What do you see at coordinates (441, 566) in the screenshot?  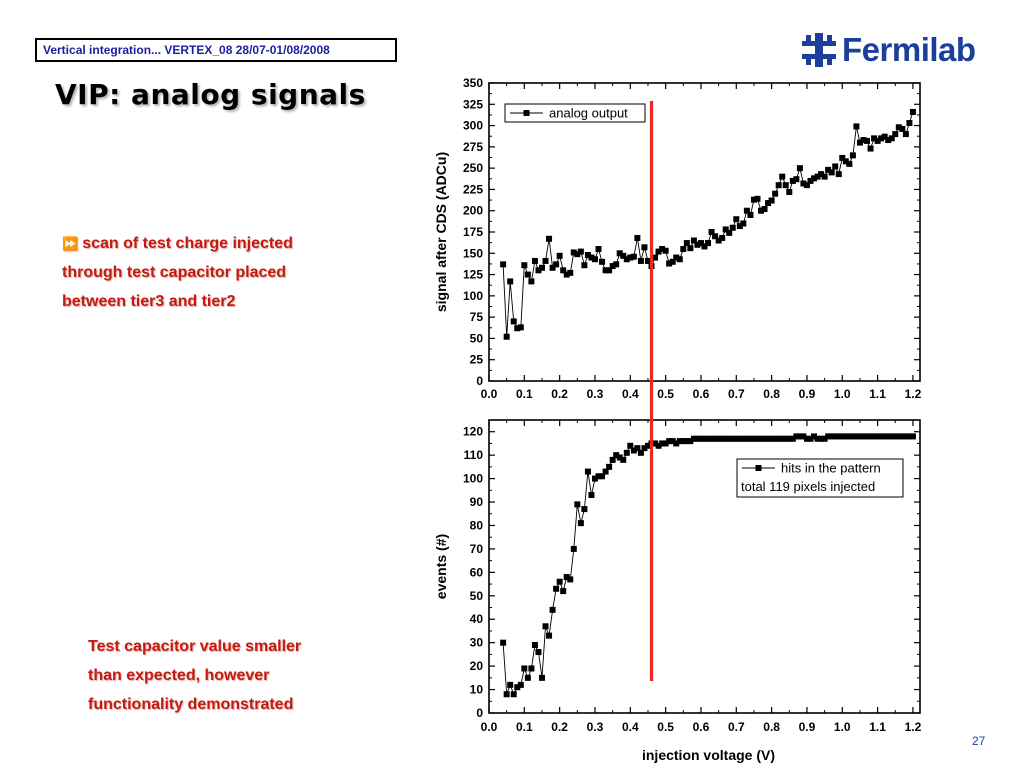 I see `y-axis-title: events (#)` at bounding box center [441, 566].